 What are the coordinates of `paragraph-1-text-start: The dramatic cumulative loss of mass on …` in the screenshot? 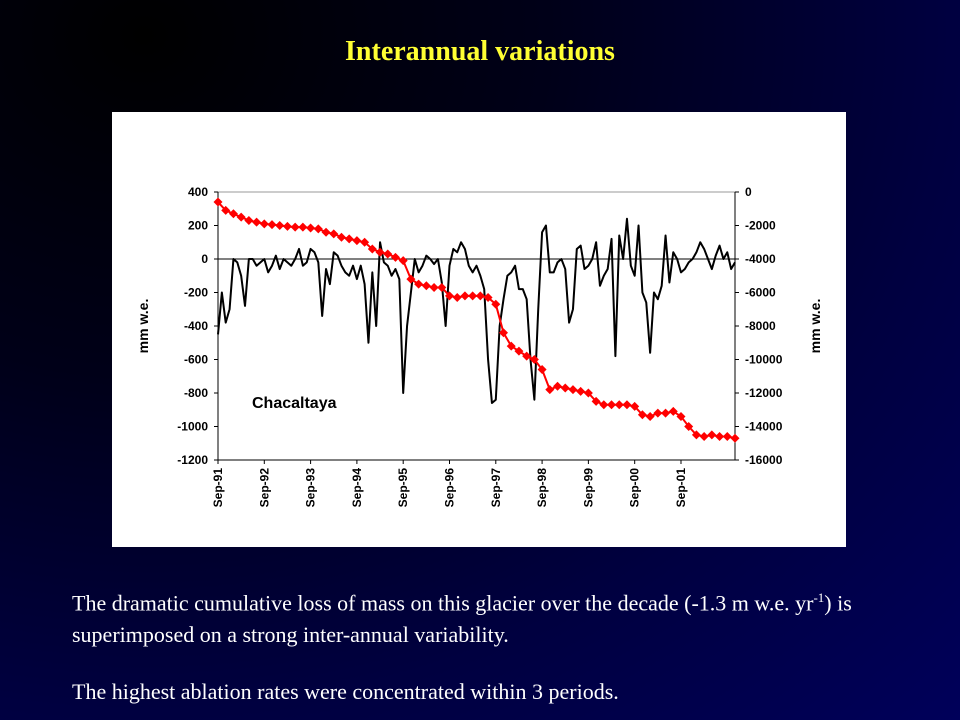 It's located at (443, 603).